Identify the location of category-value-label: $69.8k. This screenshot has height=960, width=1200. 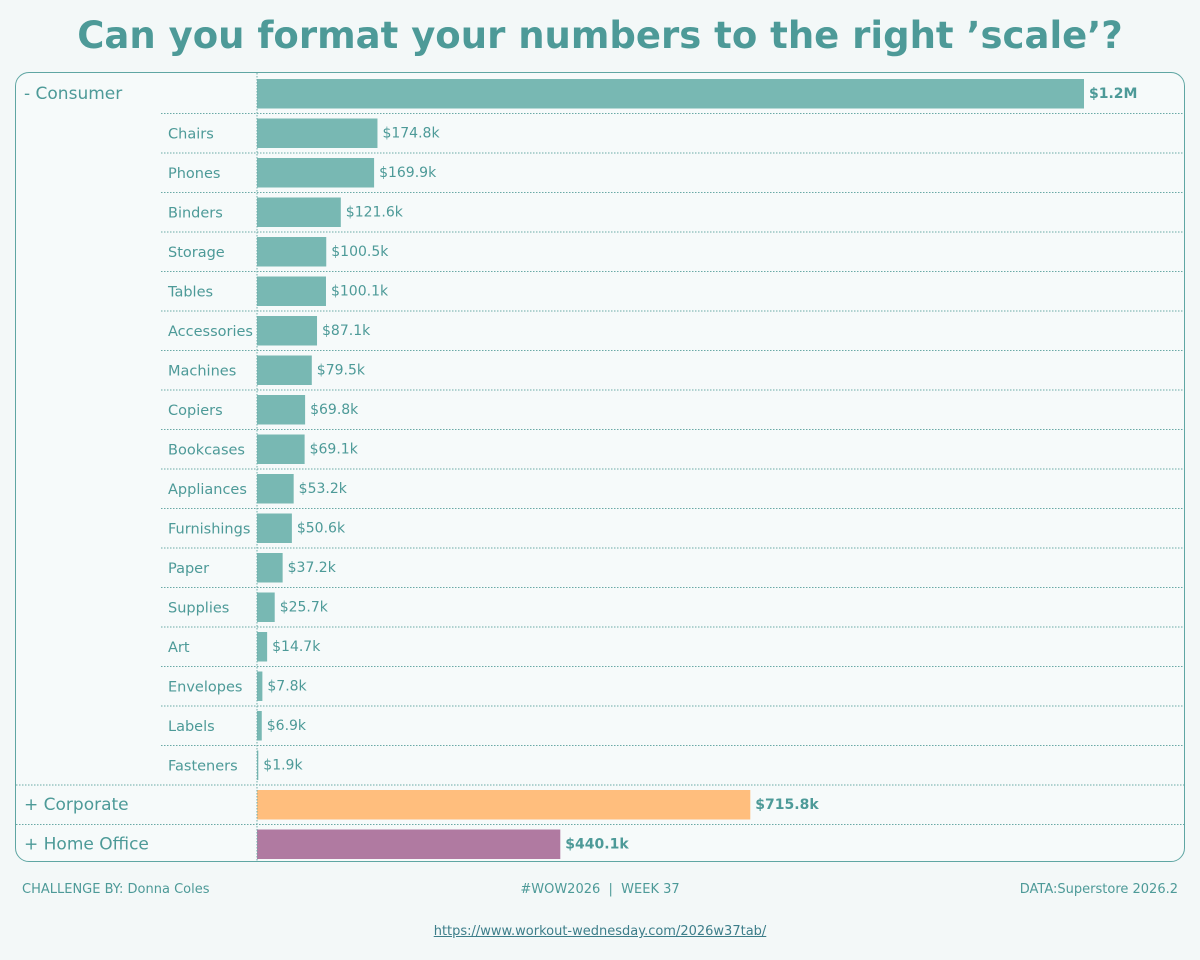
(334, 410).